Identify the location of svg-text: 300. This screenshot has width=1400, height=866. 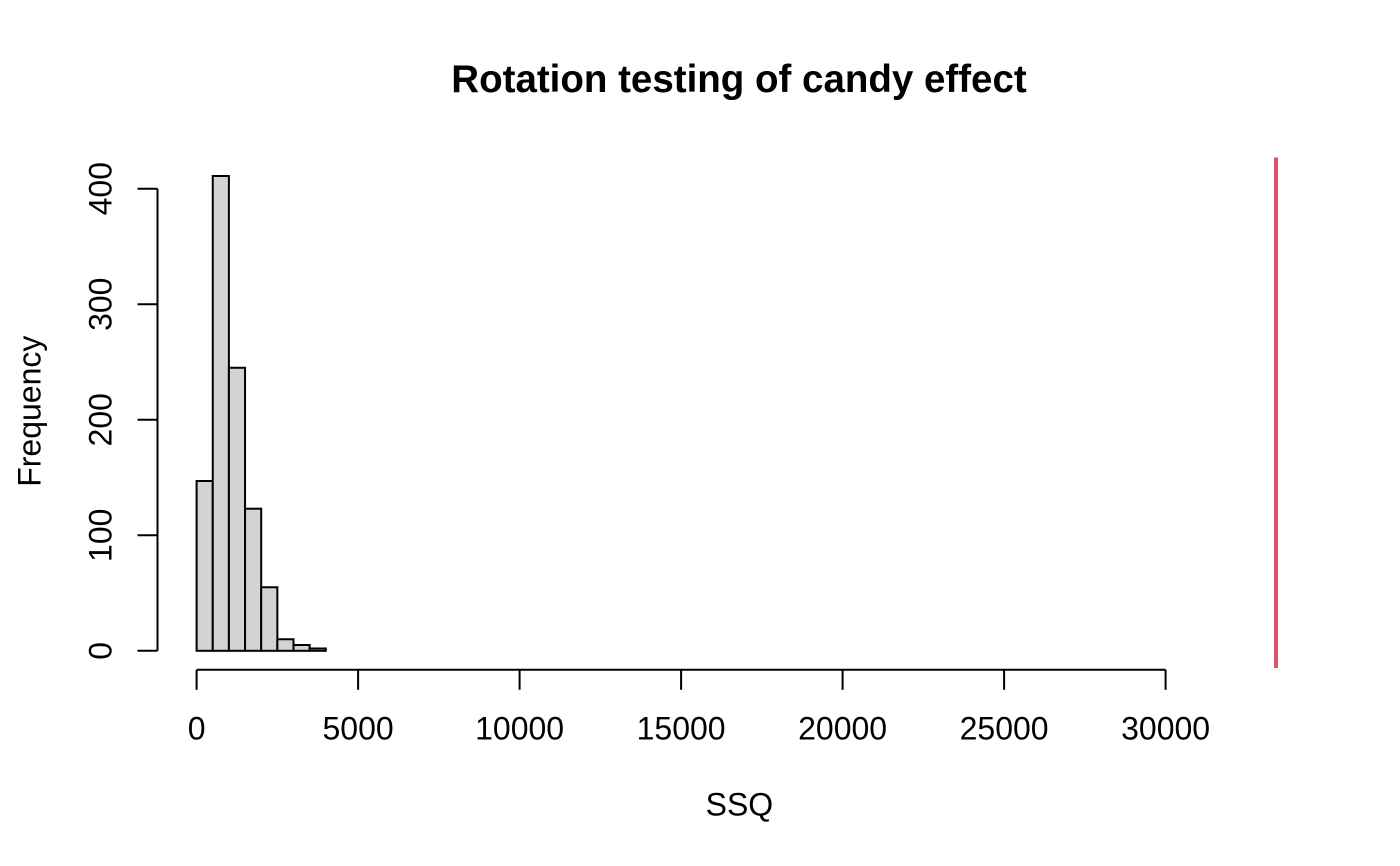
(100, 304).